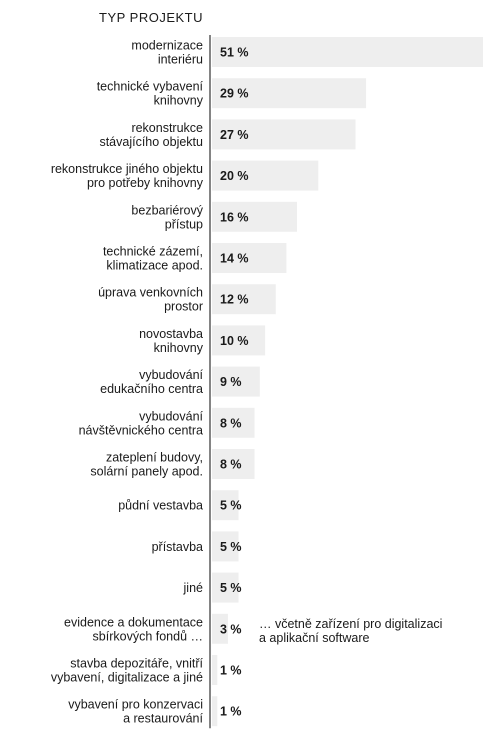  I want to click on category-label-line: půdní vestavba, so click(160, 506).